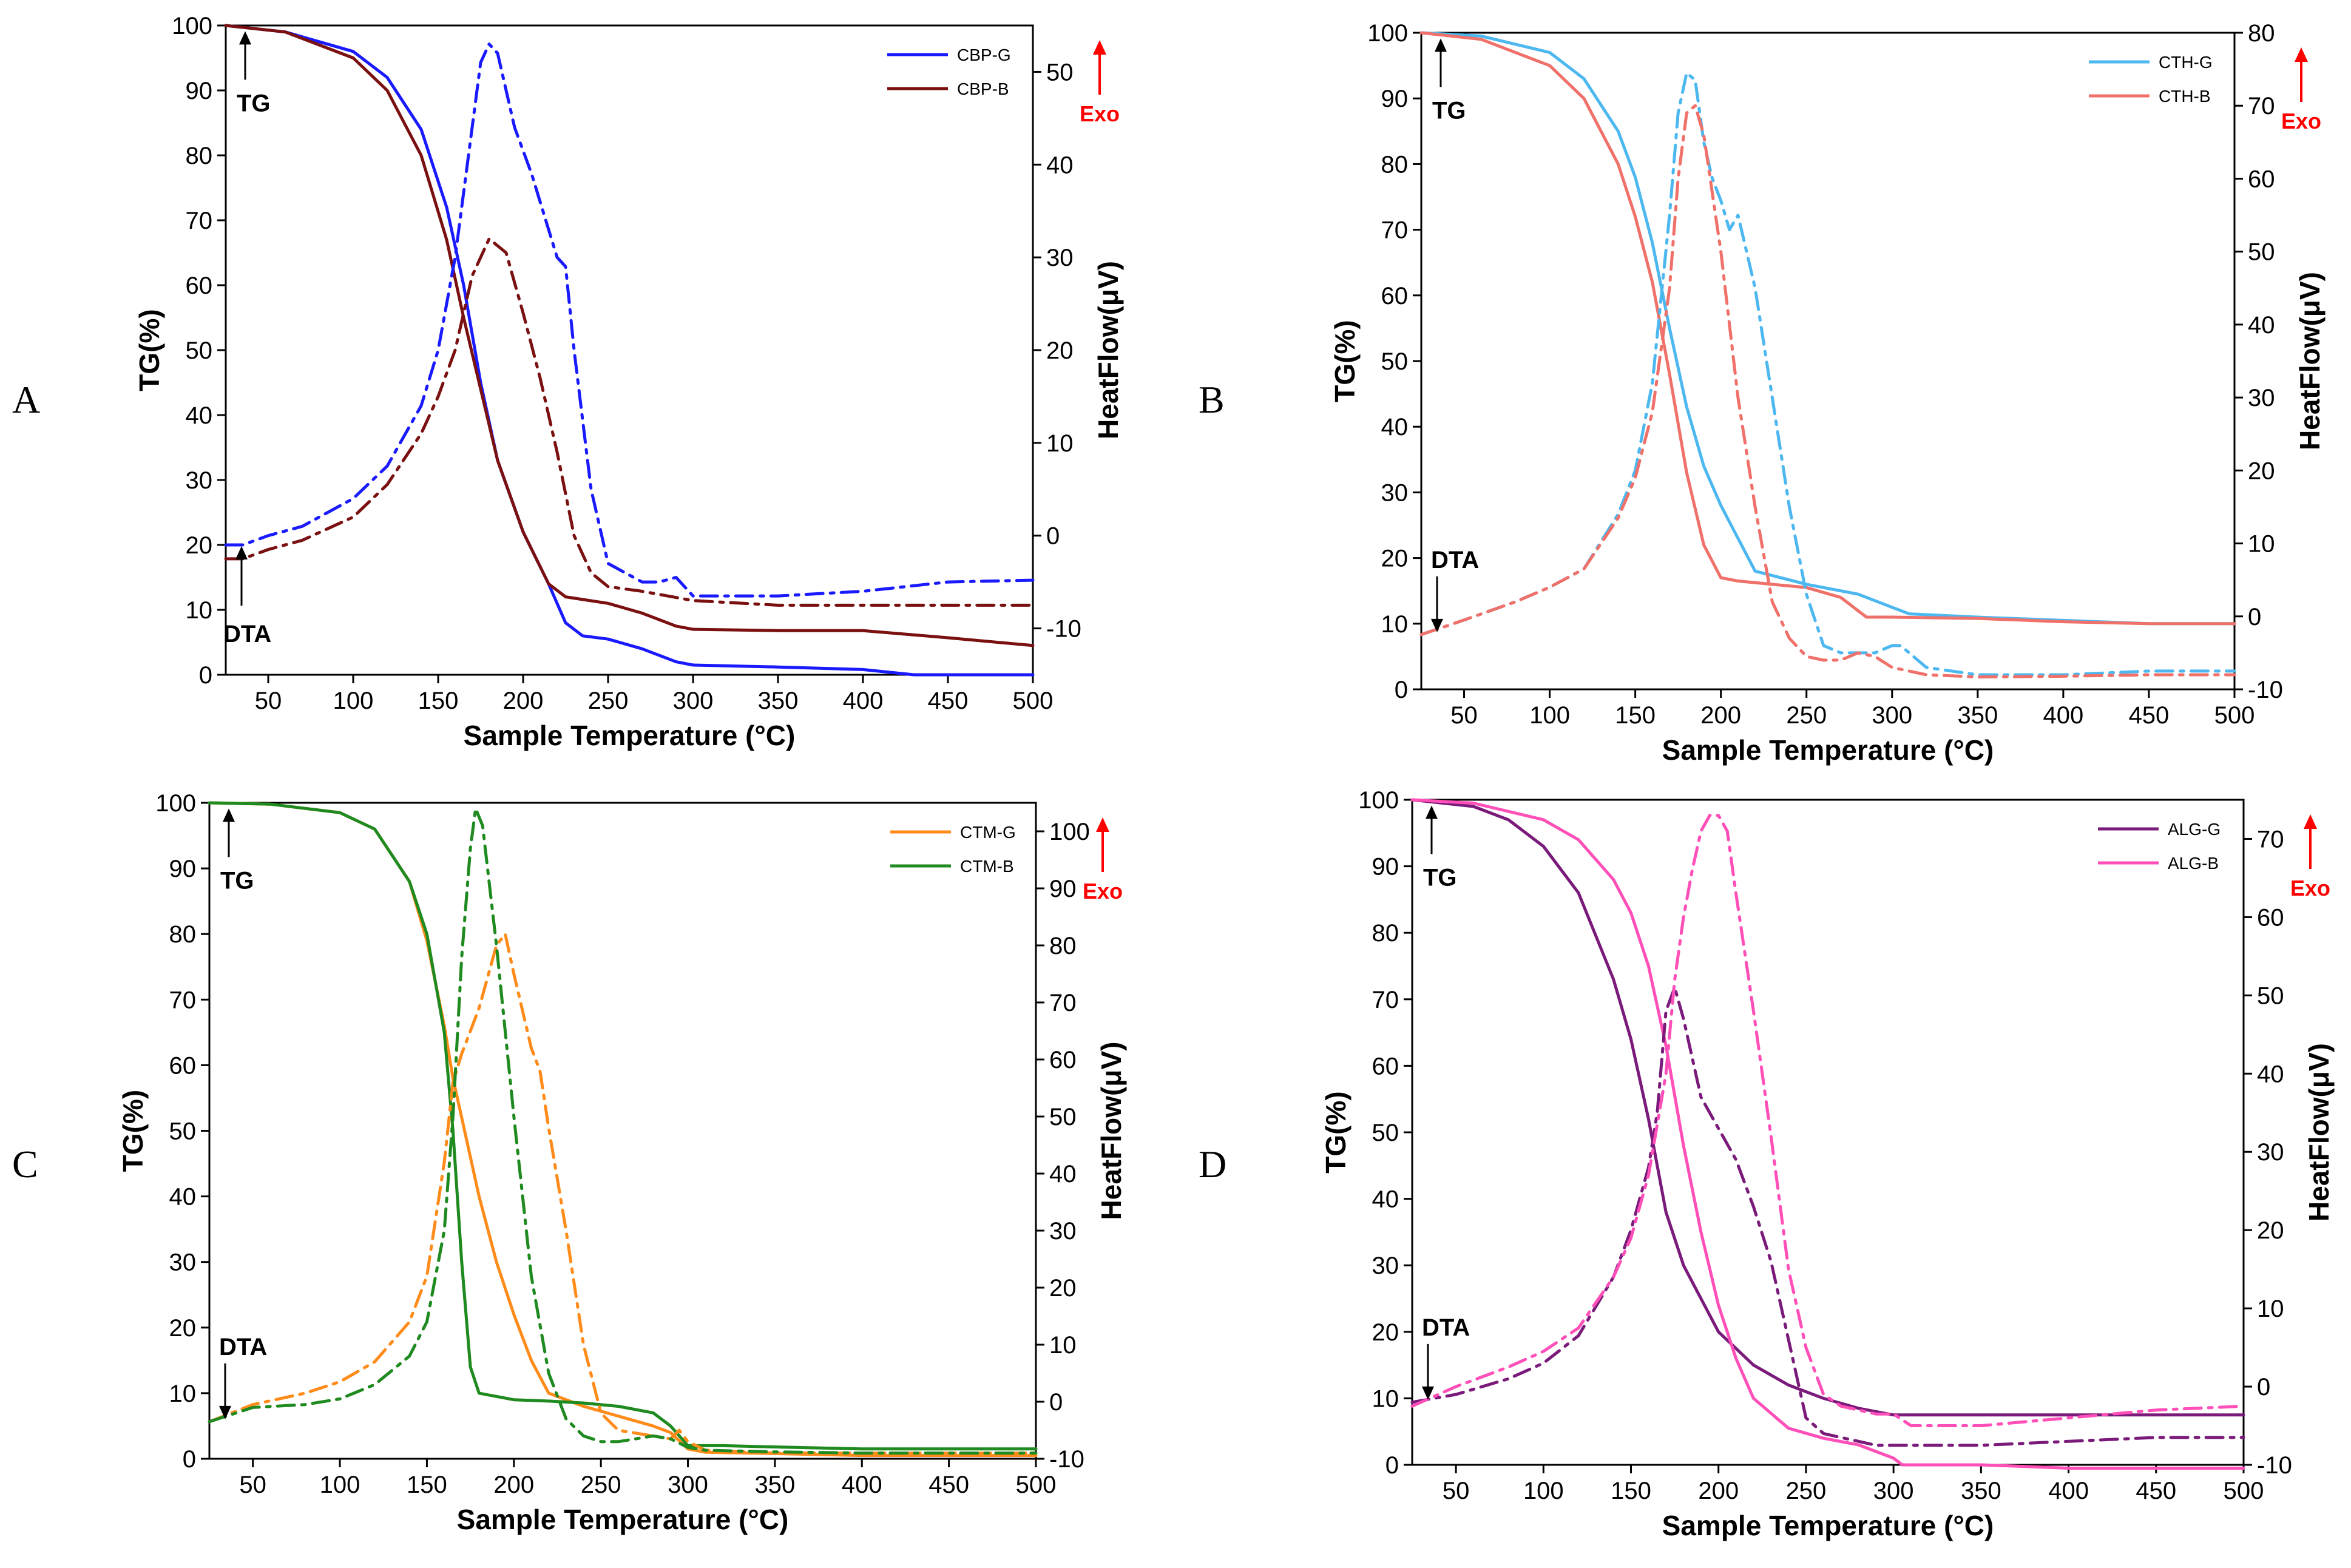  I want to click on legend-label-ctm-g: CTM-G, so click(988, 833).